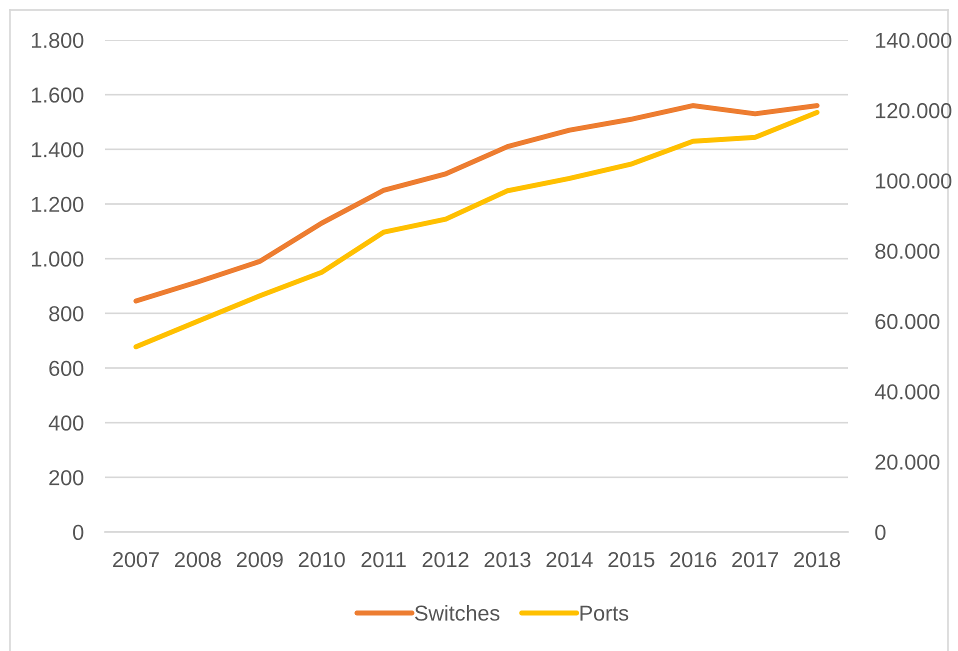  Describe the element at coordinates (384, 560) in the screenshot. I see `x-tick-label: 2011` at that location.